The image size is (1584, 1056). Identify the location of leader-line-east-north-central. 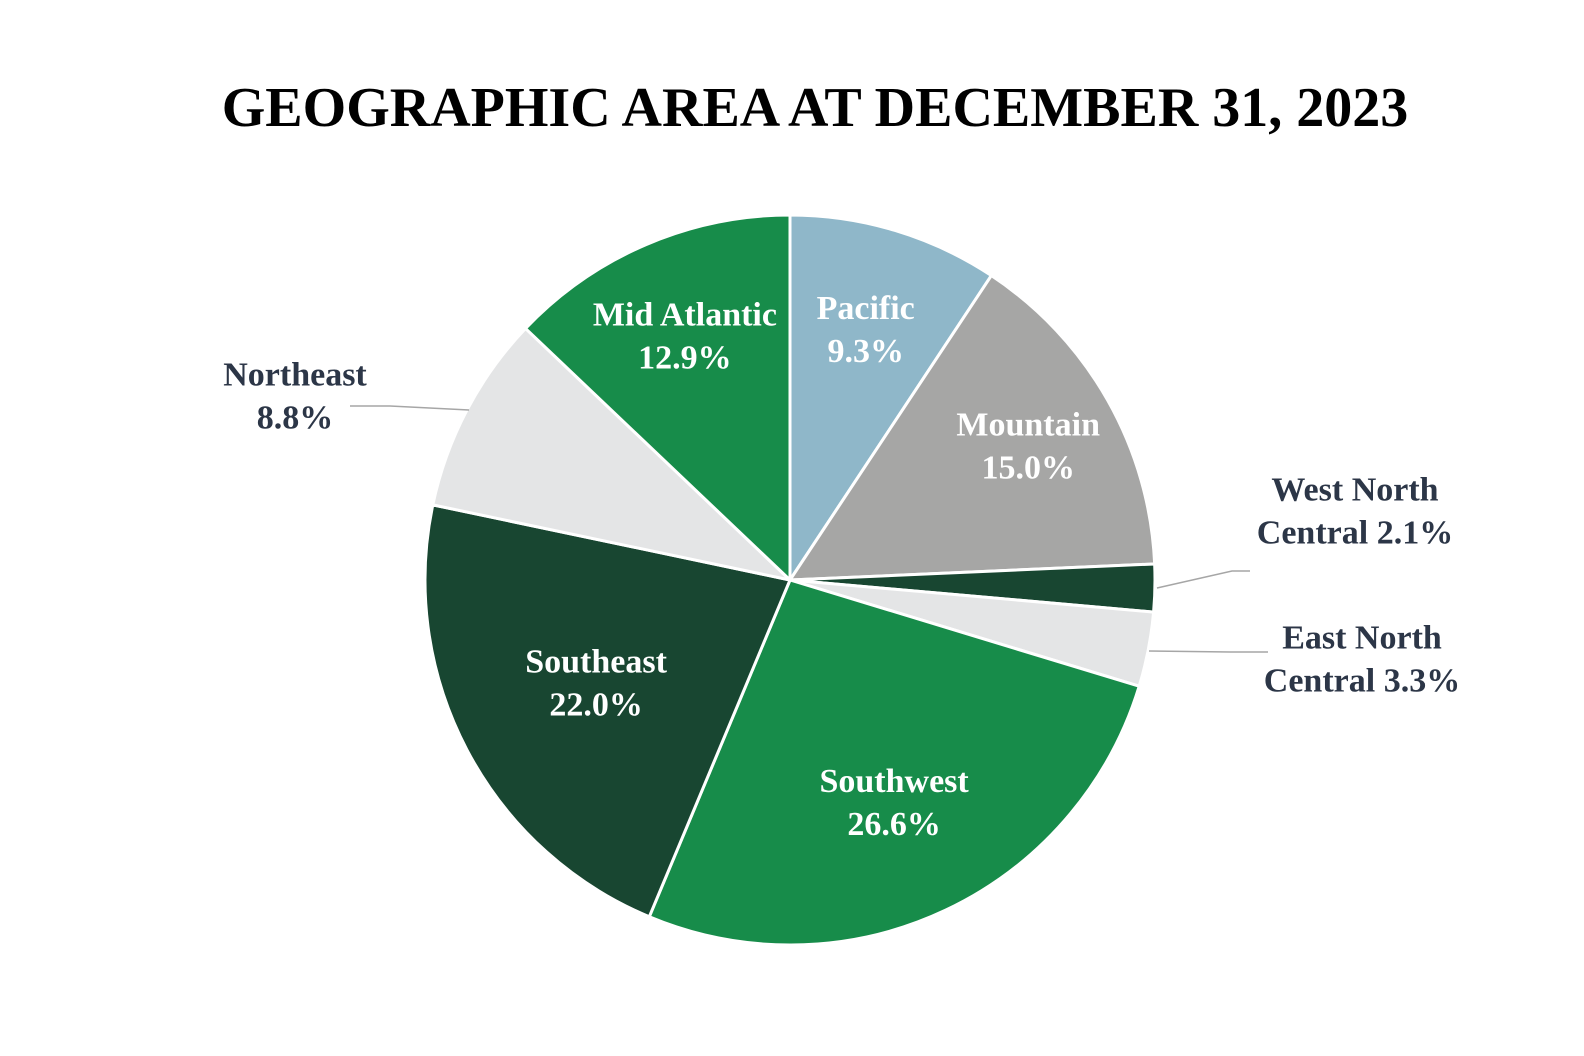
(1208, 651).